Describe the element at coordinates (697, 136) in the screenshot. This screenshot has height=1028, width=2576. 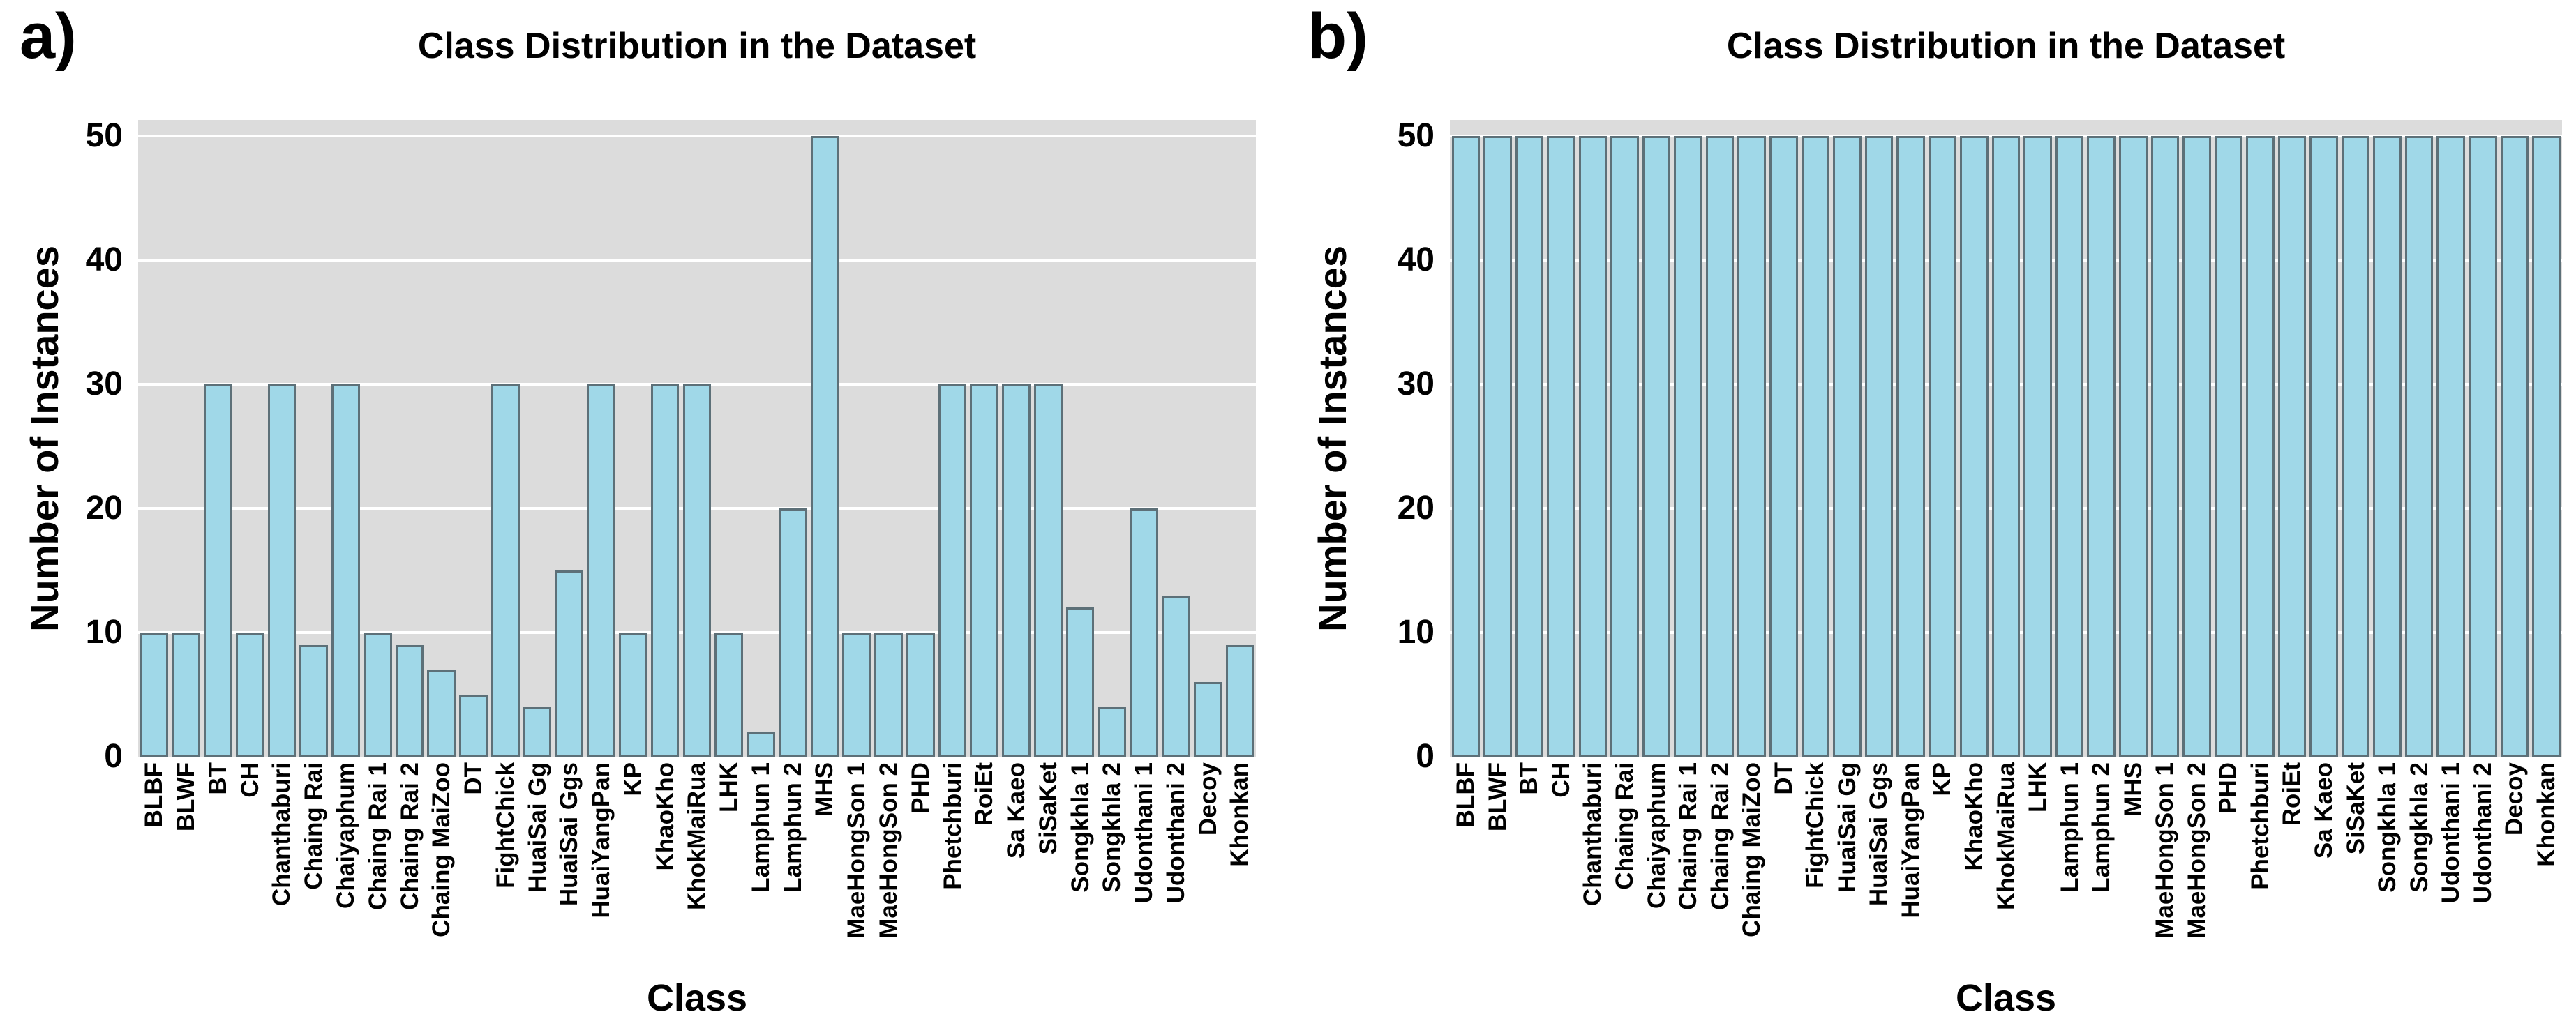
I see `gridline` at that location.